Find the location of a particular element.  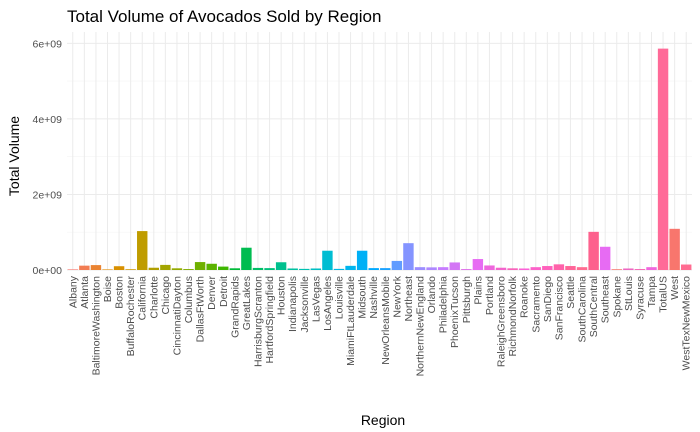

bar-LasVegas is located at coordinates (316, 269).